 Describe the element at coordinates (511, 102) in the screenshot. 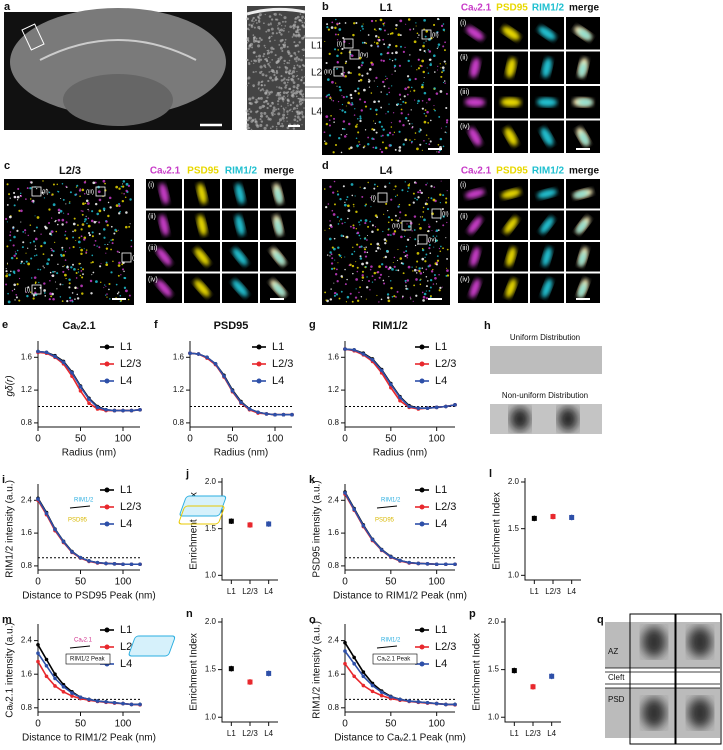

I see `tile-signal` at that location.